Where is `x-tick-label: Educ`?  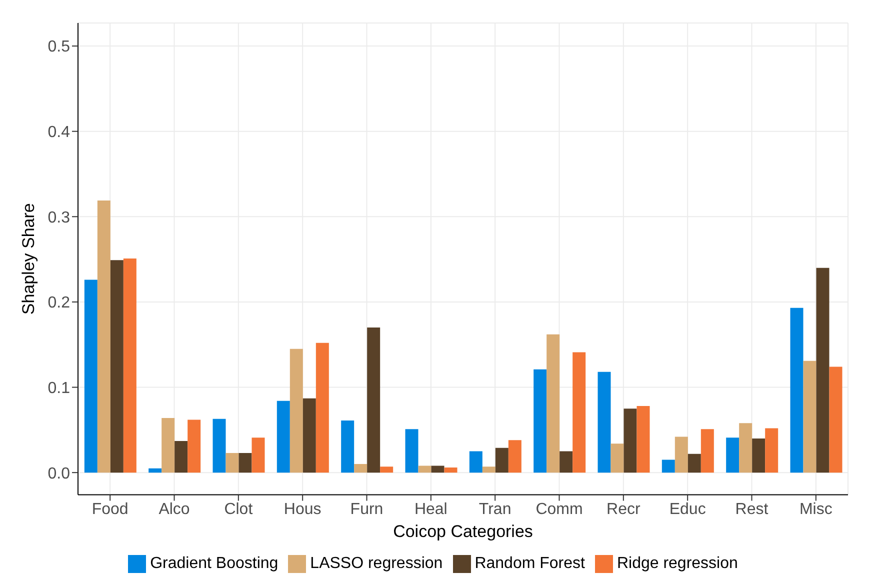 x-tick-label: Educ is located at coordinates (687, 509).